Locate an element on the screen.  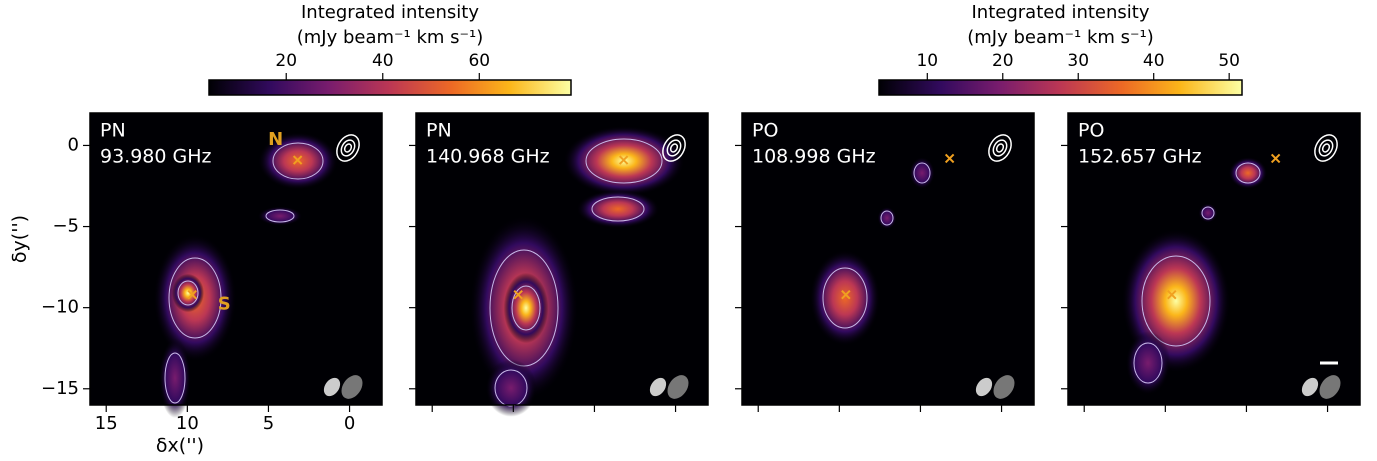
x-tick-label: 0 is located at coordinates (349, 423).